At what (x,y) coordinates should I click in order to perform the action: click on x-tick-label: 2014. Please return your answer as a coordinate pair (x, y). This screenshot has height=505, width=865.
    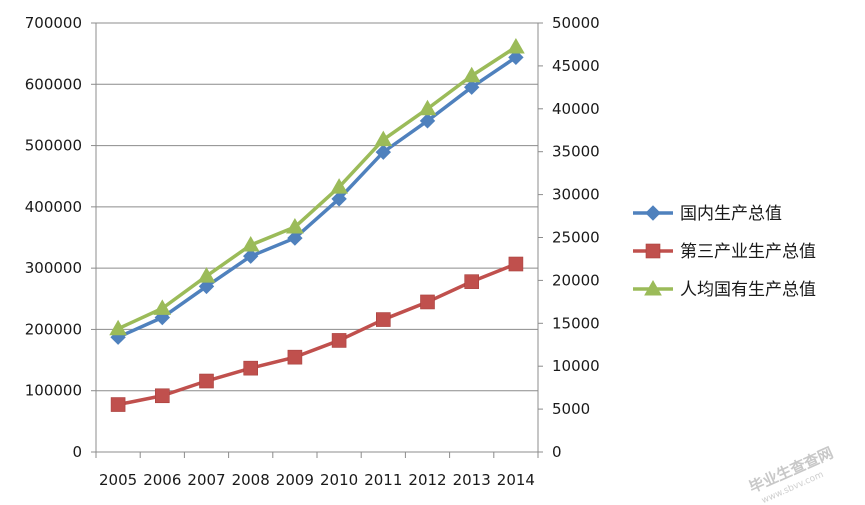
    Looking at the image, I should click on (516, 480).